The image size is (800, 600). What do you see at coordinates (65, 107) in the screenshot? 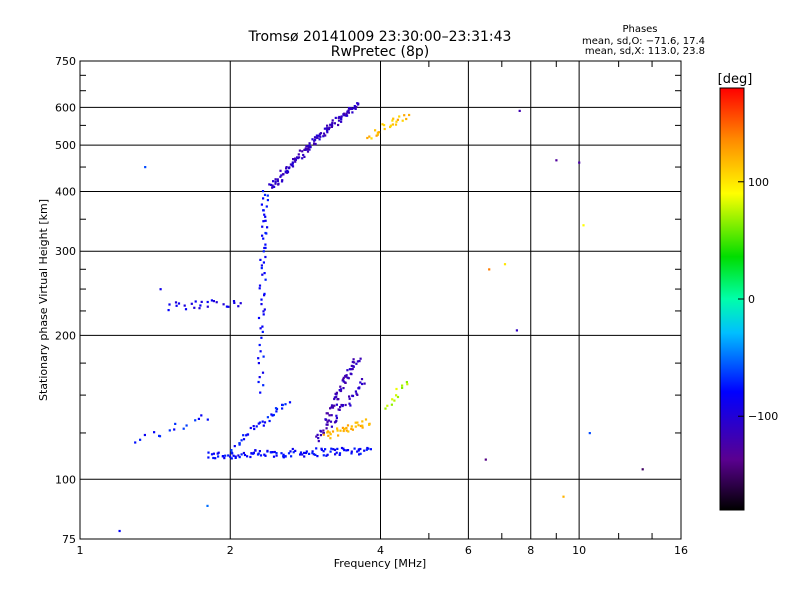
I see `y-tick-label: 600` at bounding box center [65, 107].